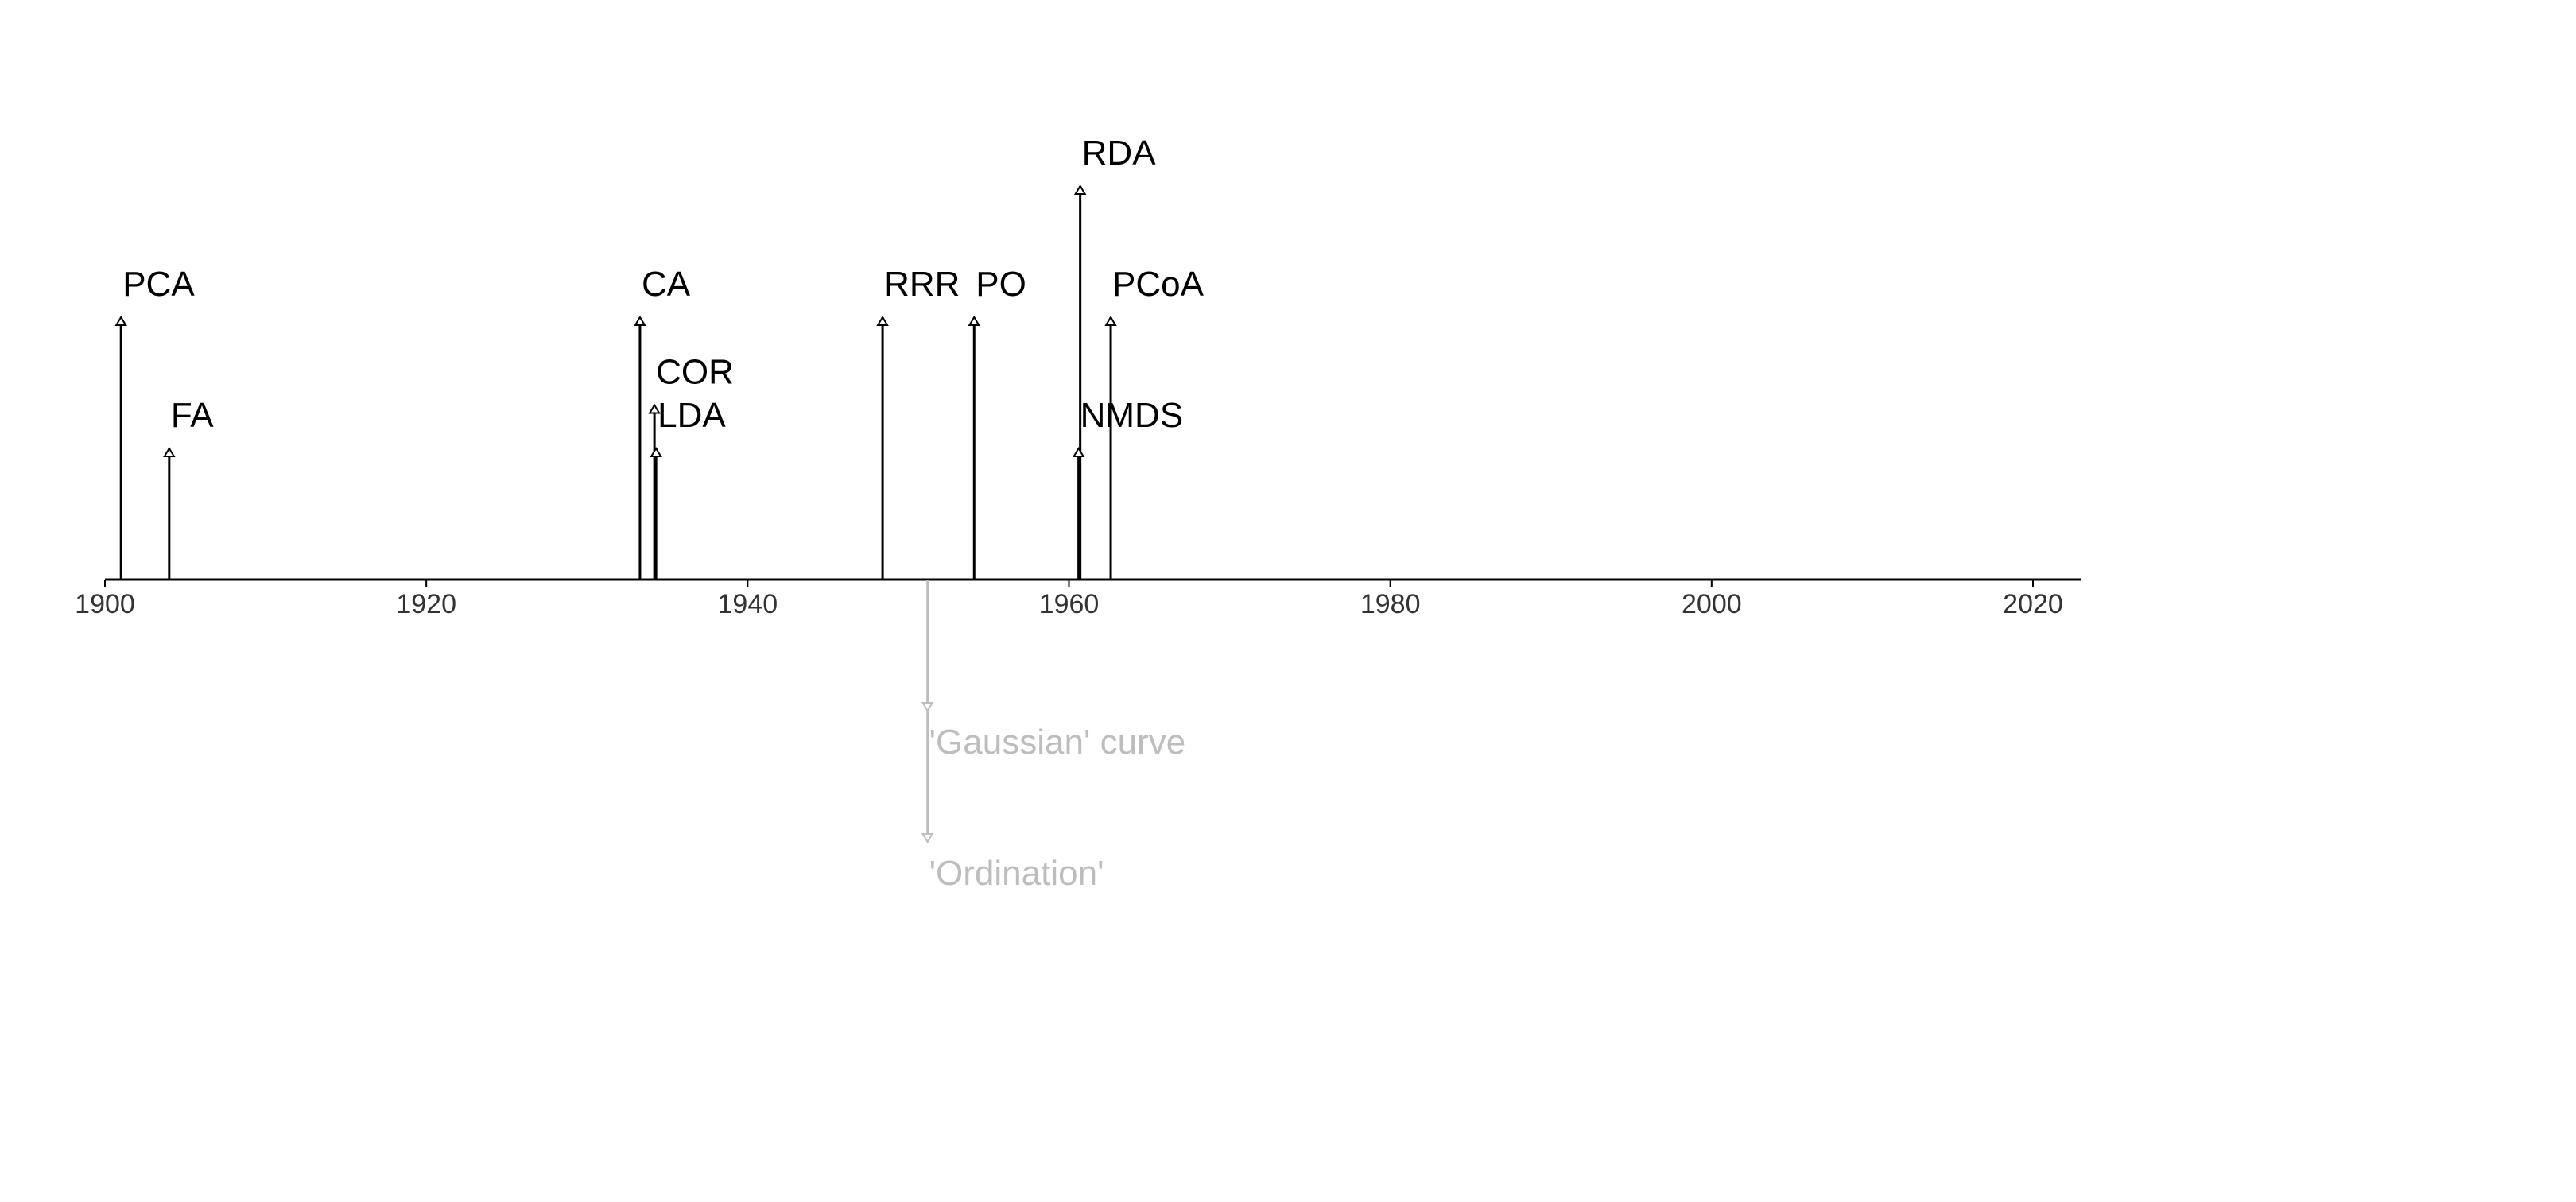  What do you see at coordinates (922, 284) in the screenshot?
I see `event-label: RRR` at bounding box center [922, 284].